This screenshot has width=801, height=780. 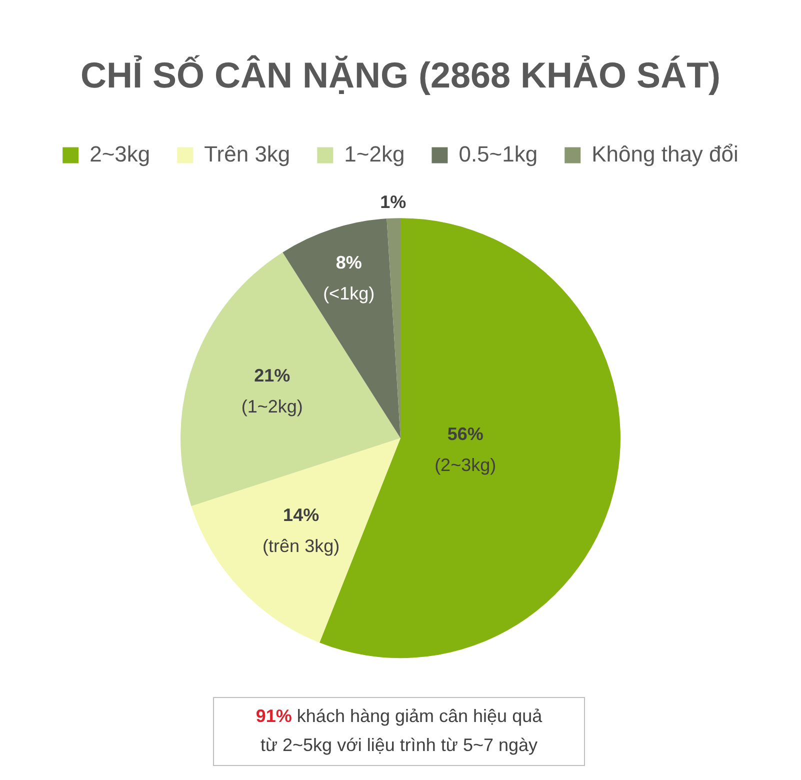 What do you see at coordinates (665, 153) in the screenshot?
I see `legend-label: Không thay đổi` at bounding box center [665, 153].